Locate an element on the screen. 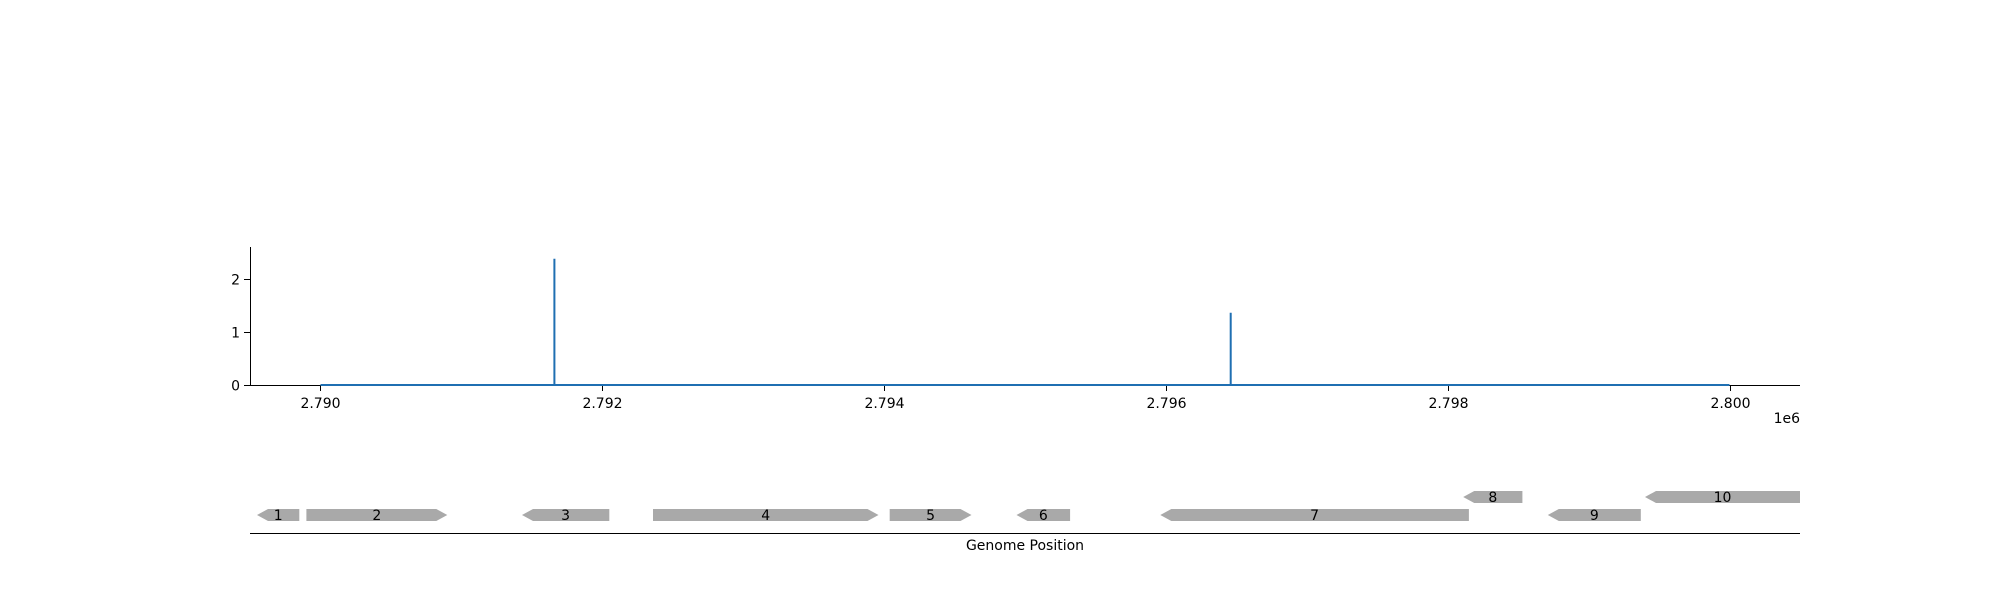 The width and height of the screenshot is (2000, 600). gene-label-9: 9 is located at coordinates (1594, 516).